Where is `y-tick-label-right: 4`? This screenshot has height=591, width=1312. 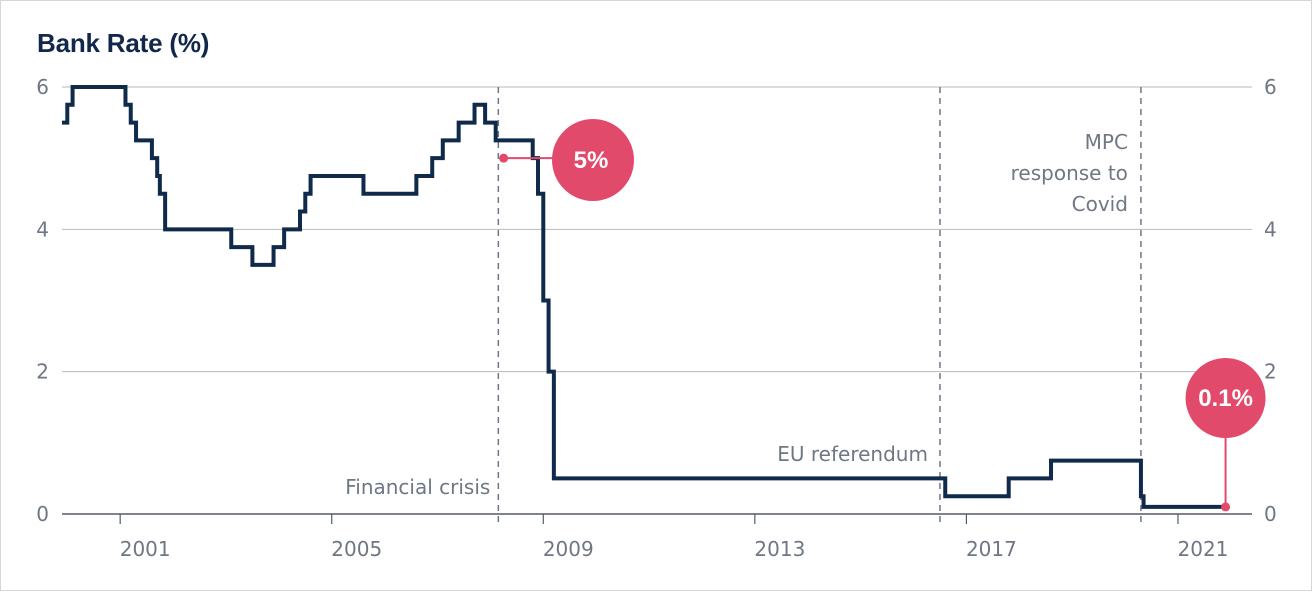 y-tick-label-right: 4 is located at coordinates (1270, 229).